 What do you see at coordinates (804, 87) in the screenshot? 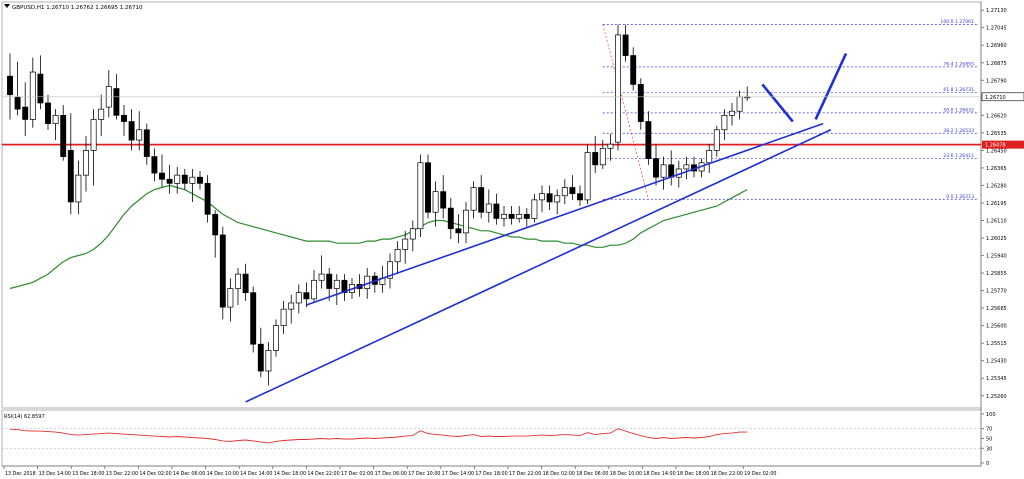
I see `projection-path` at bounding box center [804, 87].